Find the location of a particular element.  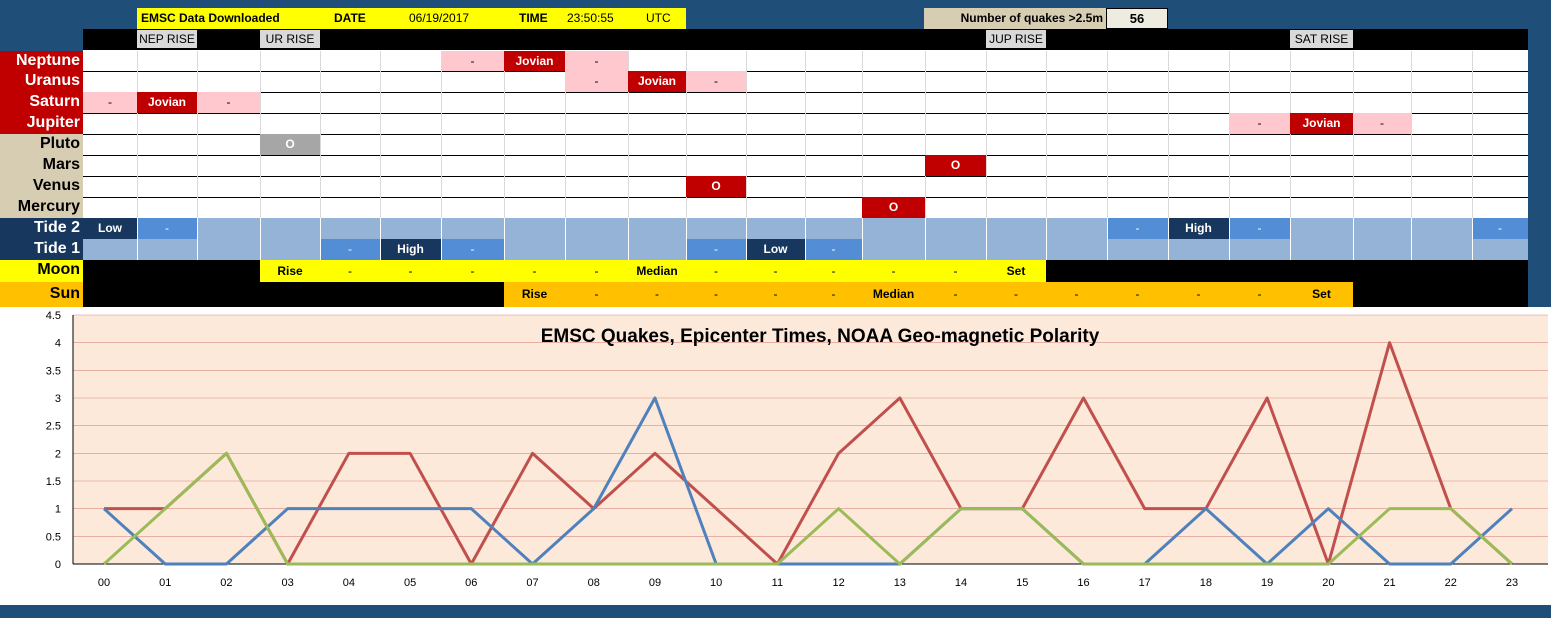

row-label-venus: Venus is located at coordinates (41, 186).